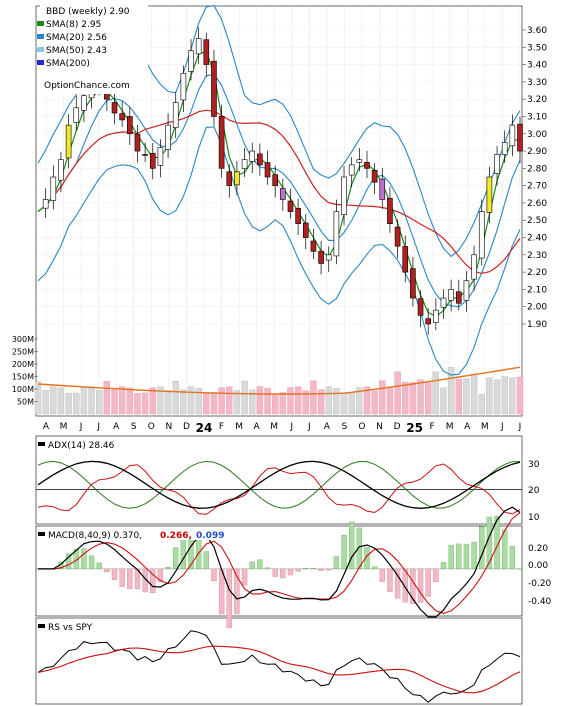 The image size is (566, 706). I want to click on macd-hist-value: 0.099, so click(210, 536).